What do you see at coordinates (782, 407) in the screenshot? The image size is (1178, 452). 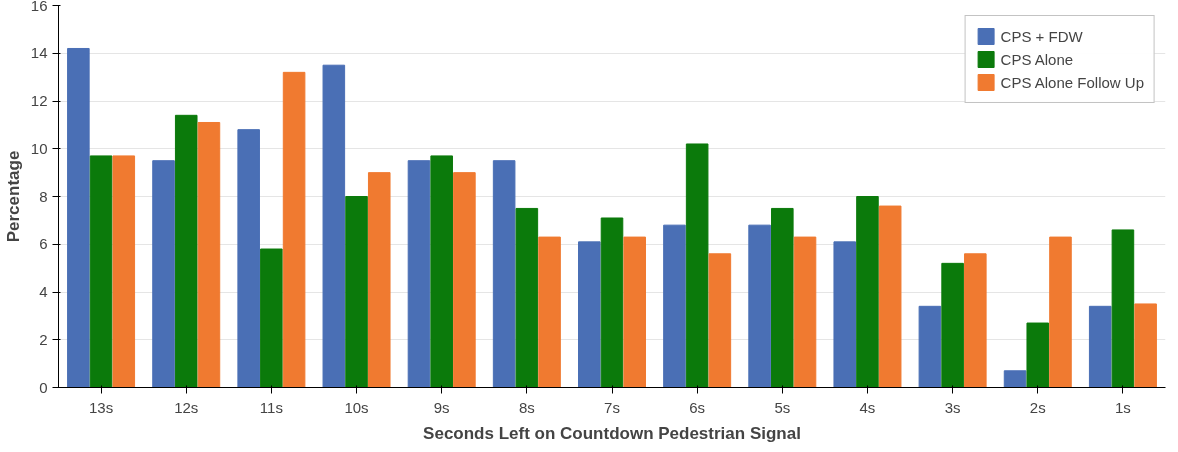 I see `x-tick-label: 5s` at bounding box center [782, 407].